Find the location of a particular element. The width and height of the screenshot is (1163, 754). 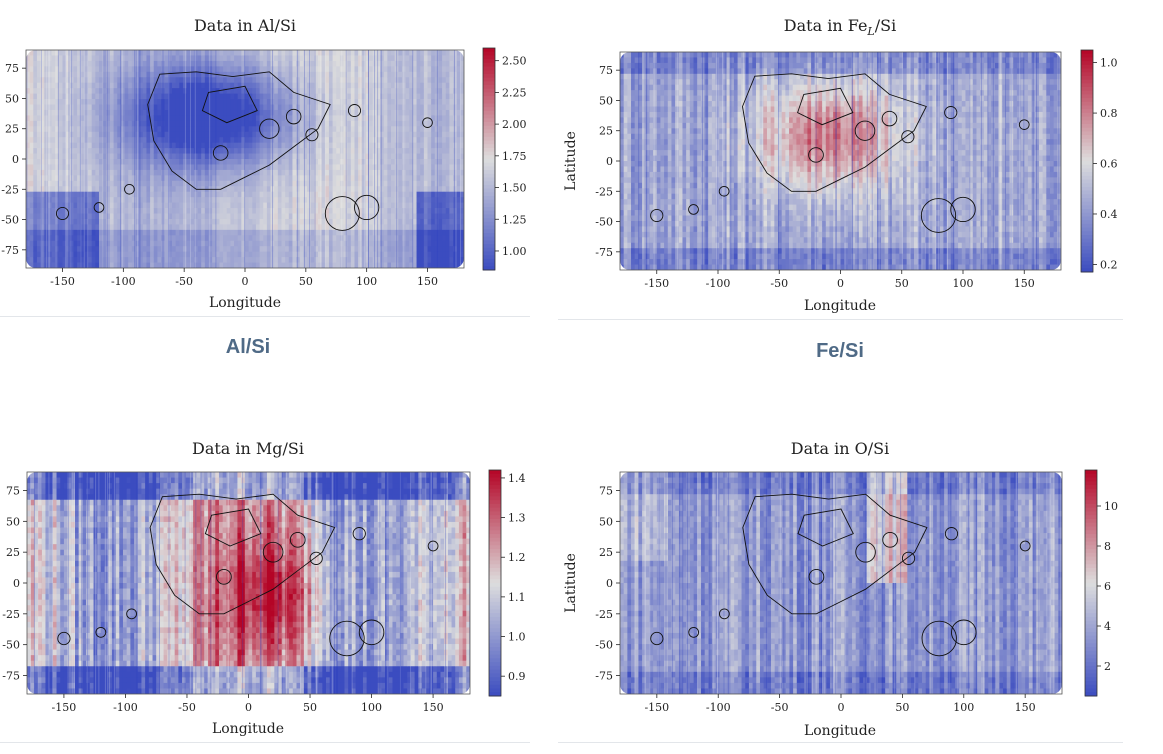

colorbar-tick-label: 1.2 is located at coordinates (517, 557).